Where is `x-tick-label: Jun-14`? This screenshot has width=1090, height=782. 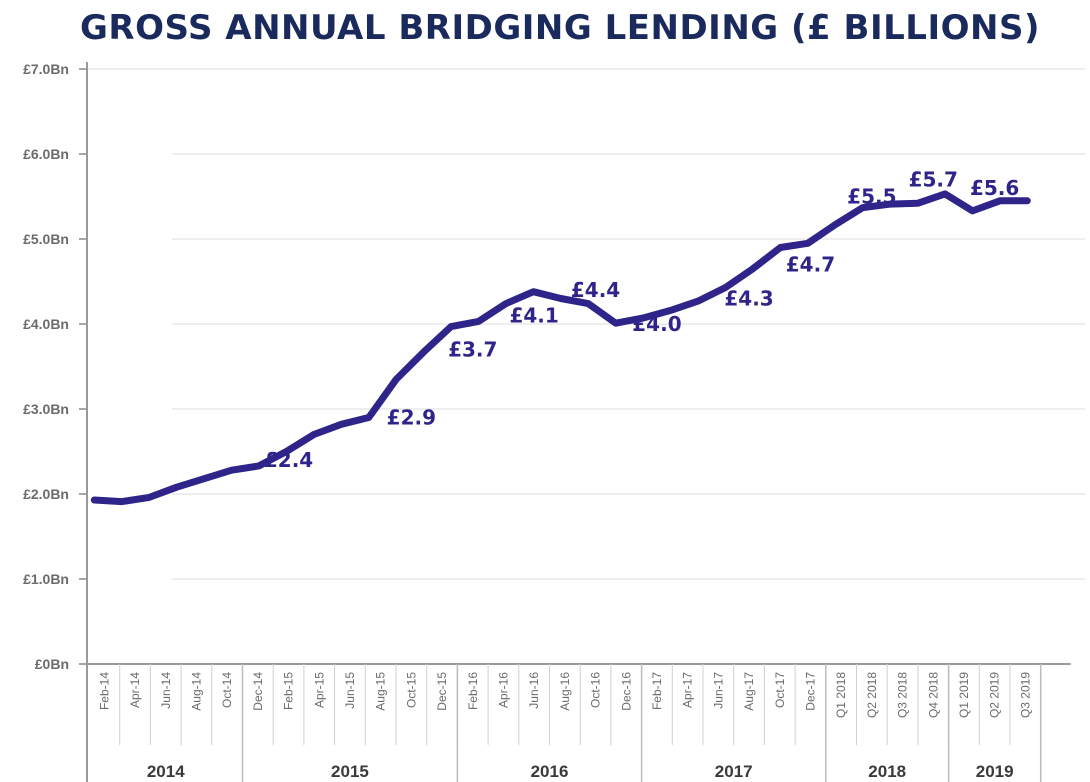 x-tick-label: Jun-14 is located at coordinates (166, 690).